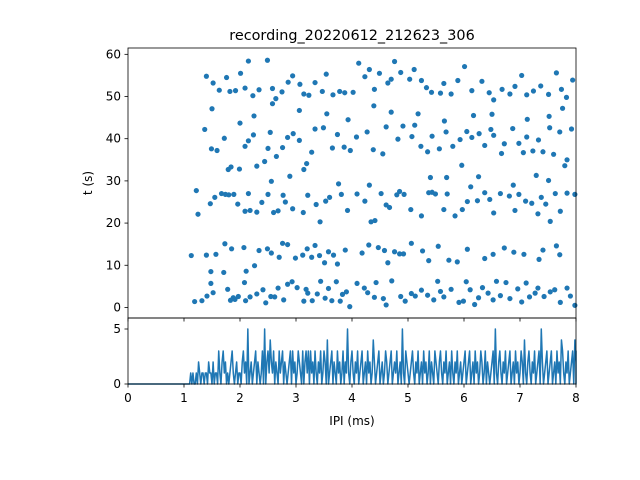 This screenshot has width=640, height=480. I want to click on raster-y-tick-label: 30, so click(113, 181).